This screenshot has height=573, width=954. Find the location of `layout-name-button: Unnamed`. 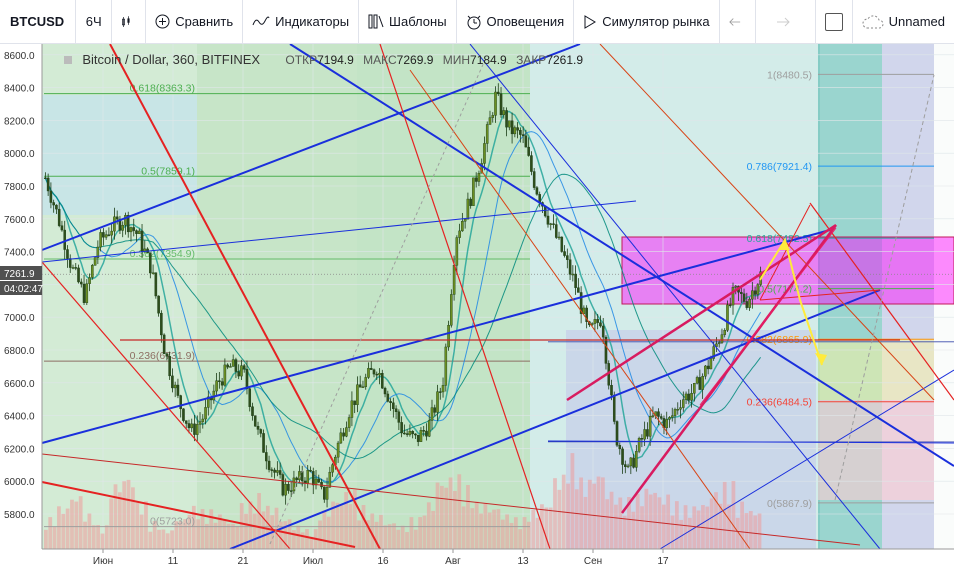

layout-name-button: Unnamed is located at coordinates (903, 22).